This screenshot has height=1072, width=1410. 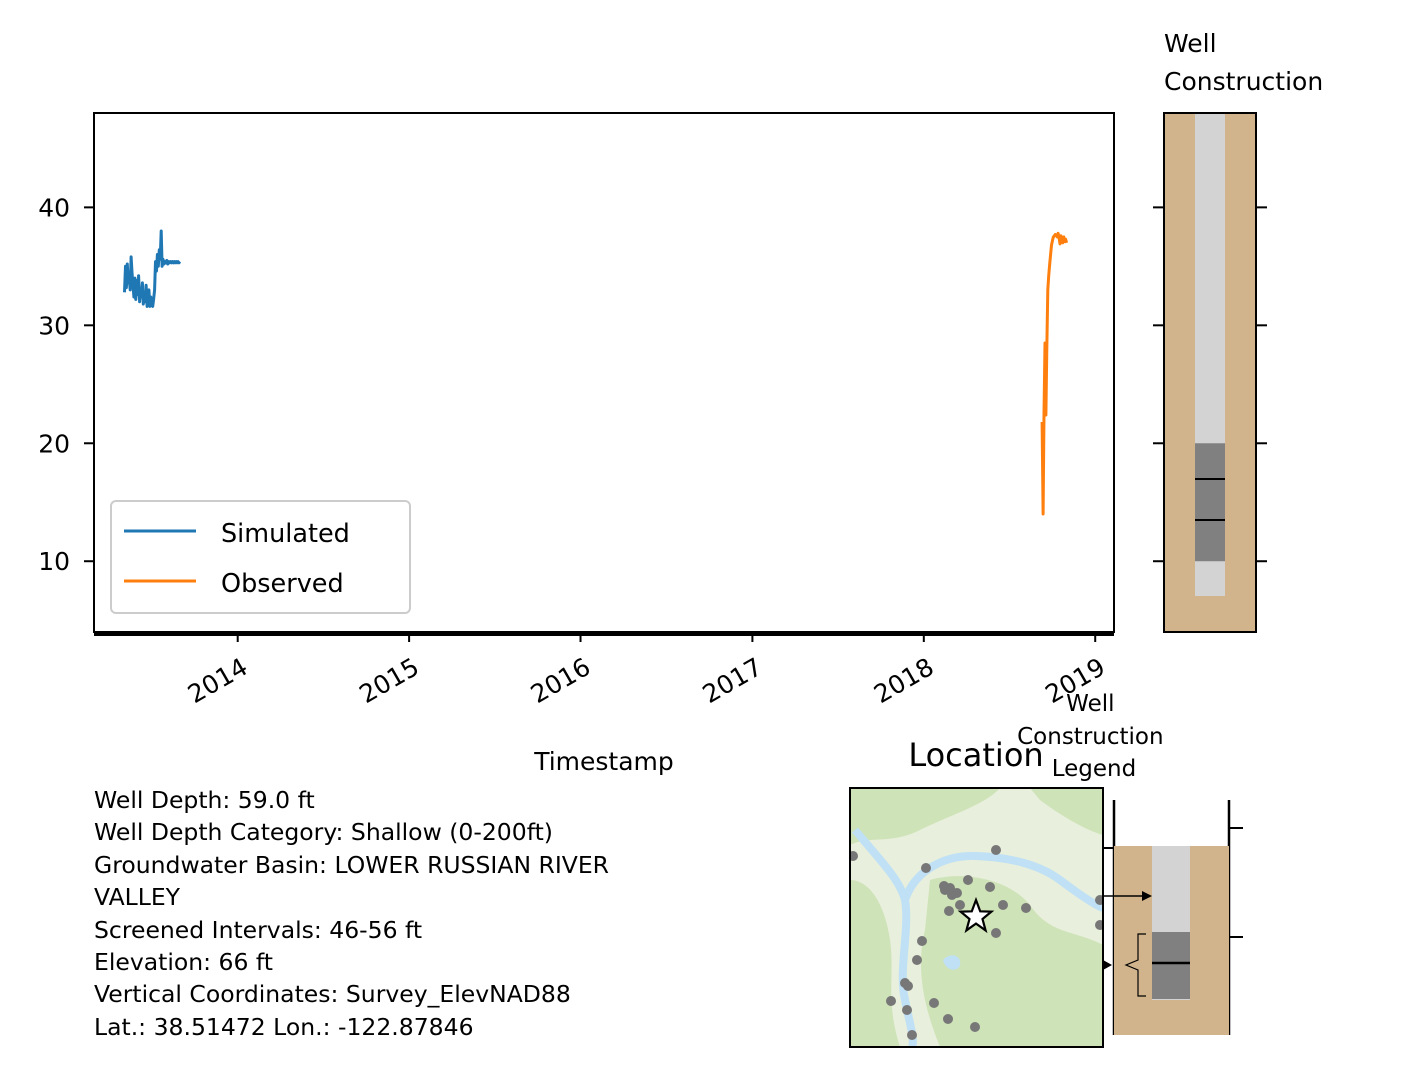 I want to click on info-well-depth: Well Depth: 59.0 ft, so click(x=204, y=800).